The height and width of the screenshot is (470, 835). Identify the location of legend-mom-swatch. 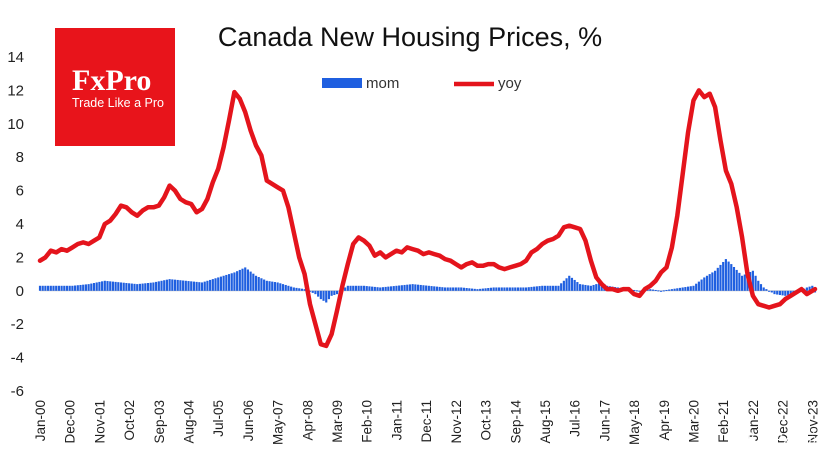
(342, 83).